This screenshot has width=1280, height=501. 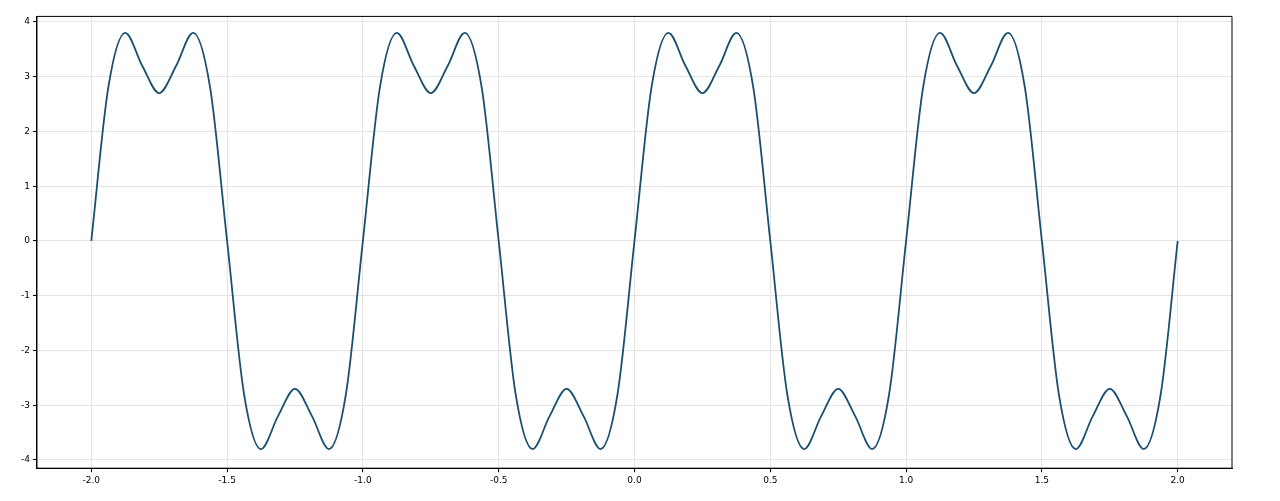 I want to click on y-tick-label: 2, so click(x=27, y=130).